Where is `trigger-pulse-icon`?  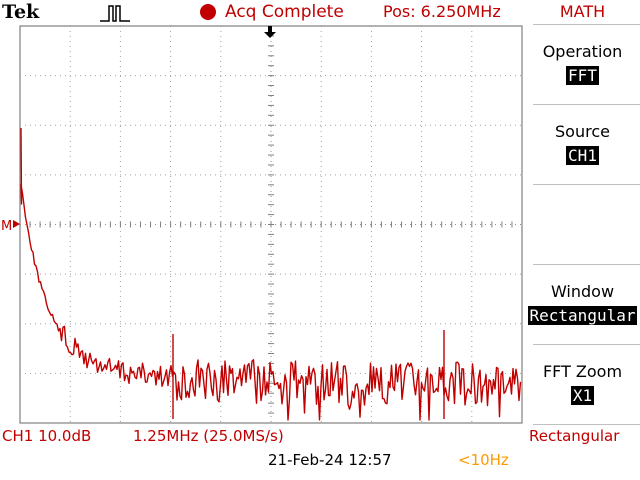 trigger-pulse-icon is located at coordinates (115, 13).